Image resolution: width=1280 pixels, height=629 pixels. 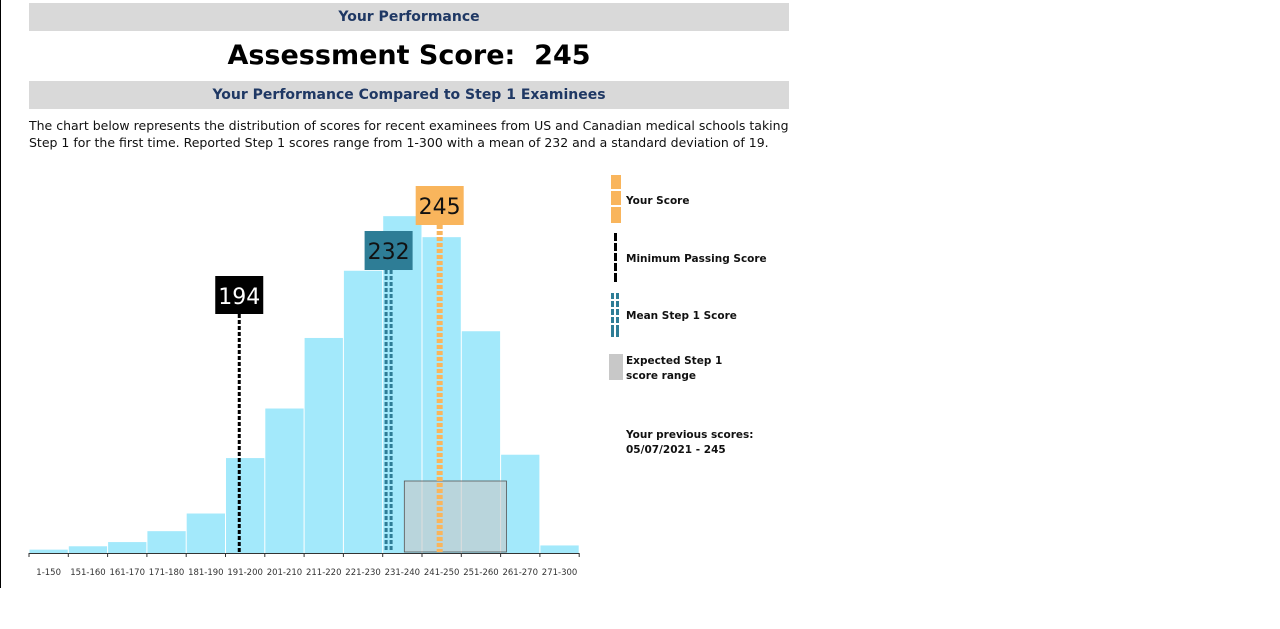 What do you see at coordinates (520, 573) in the screenshot?
I see `x-tick-label: 261-270` at bounding box center [520, 573].